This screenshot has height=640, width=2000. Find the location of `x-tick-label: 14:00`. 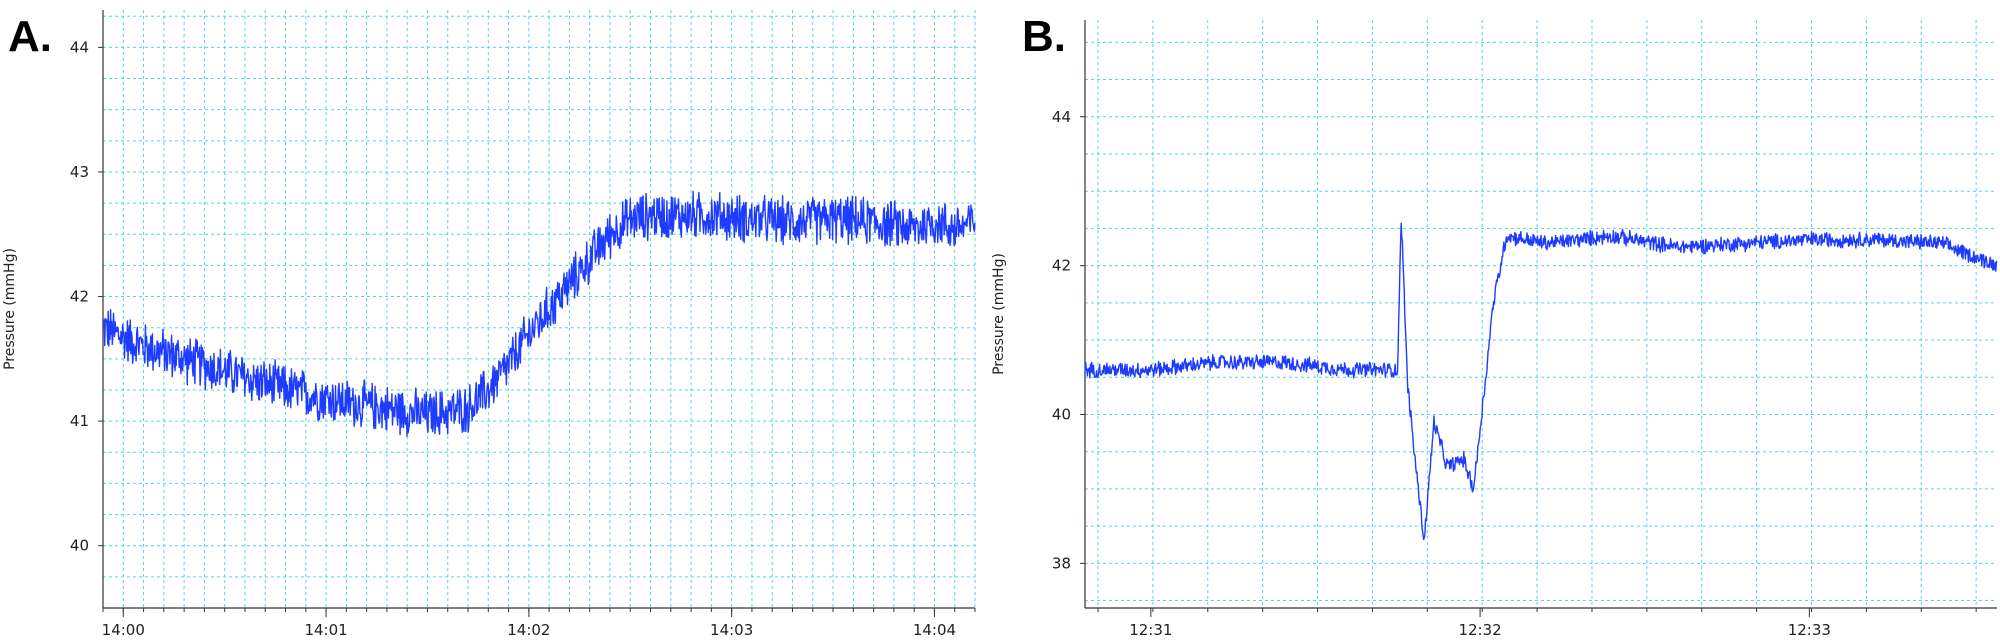

x-tick-label: 14:00 is located at coordinates (123, 630).